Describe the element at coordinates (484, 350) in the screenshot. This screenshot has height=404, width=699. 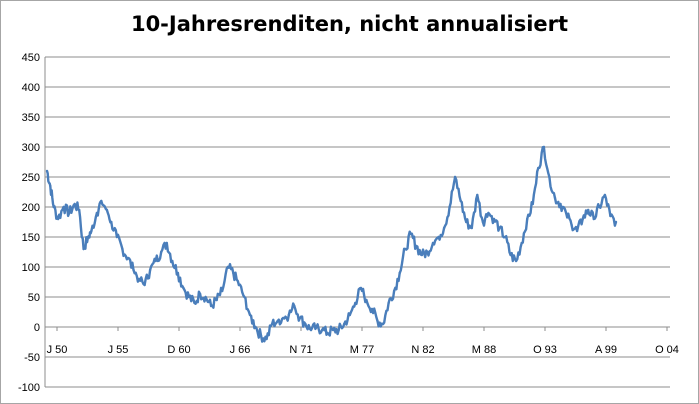
I see `x-tick-label: M 88` at that location.